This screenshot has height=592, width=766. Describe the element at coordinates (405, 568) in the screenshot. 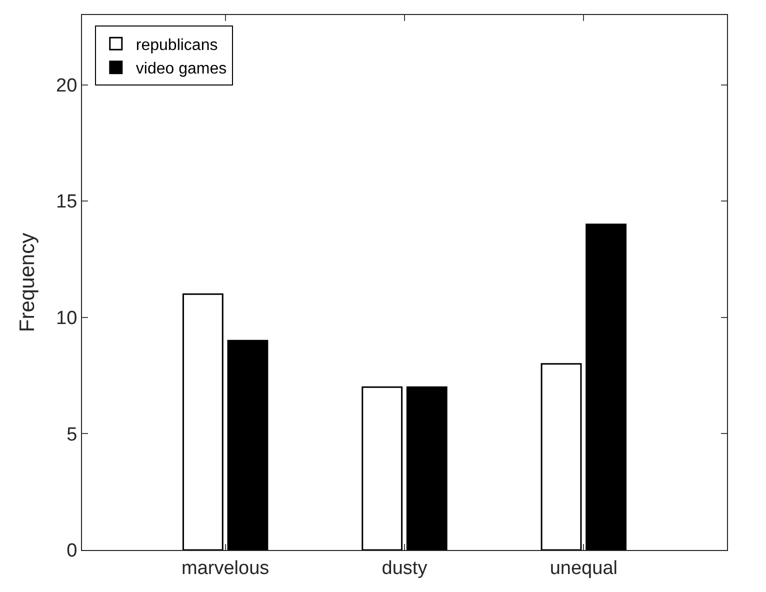

I see `x-tick-label: dusty` at that location.